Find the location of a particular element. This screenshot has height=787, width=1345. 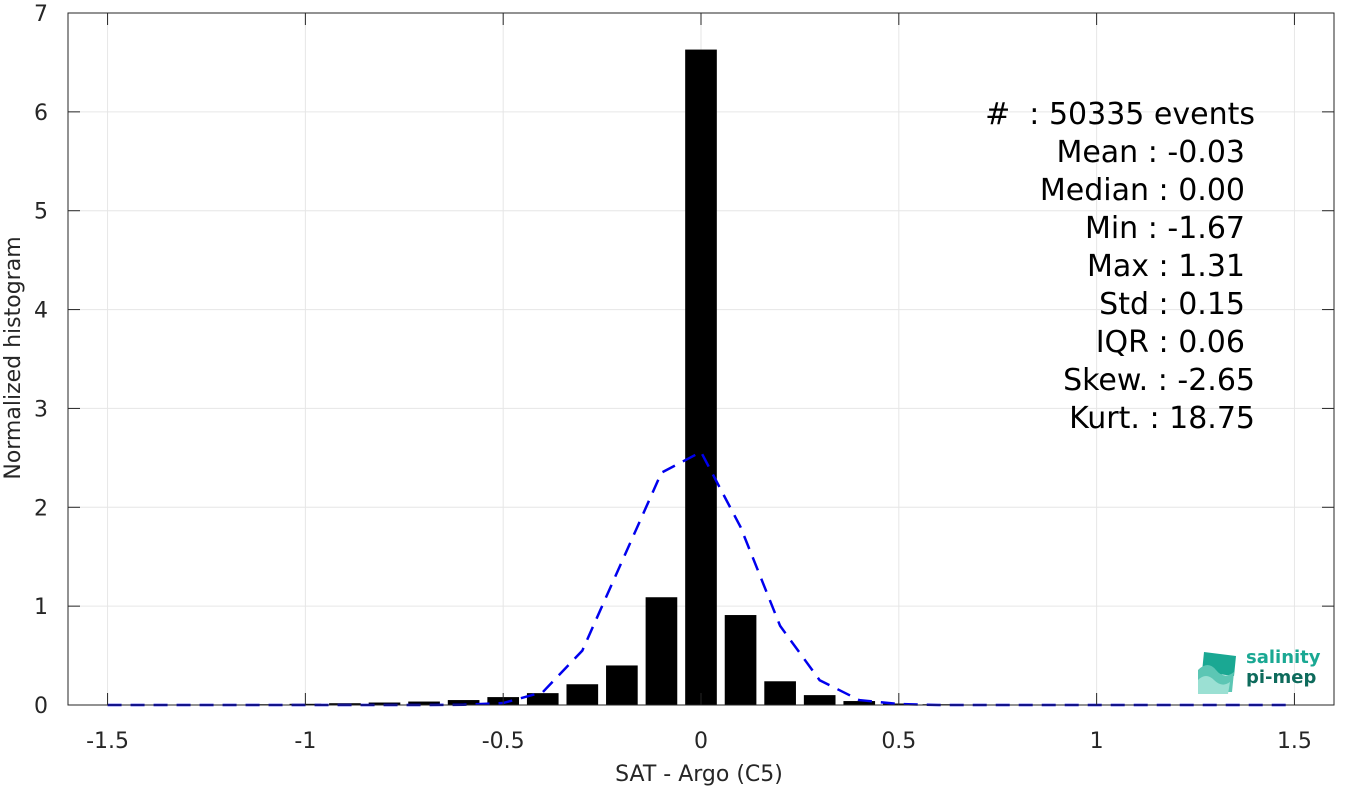

salinity-pimep-logo: salinity pi-mep is located at coordinates (1261, 671).